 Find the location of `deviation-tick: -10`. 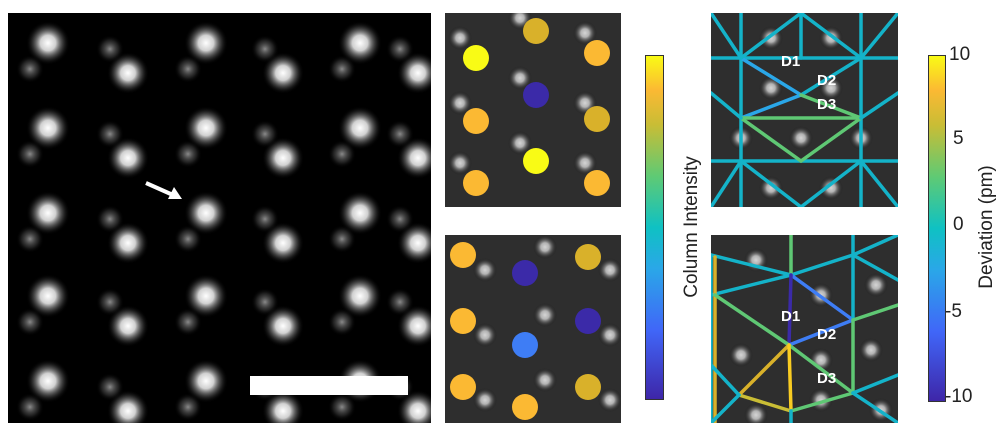

deviation-tick: -10 is located at coordinates (959, 396).